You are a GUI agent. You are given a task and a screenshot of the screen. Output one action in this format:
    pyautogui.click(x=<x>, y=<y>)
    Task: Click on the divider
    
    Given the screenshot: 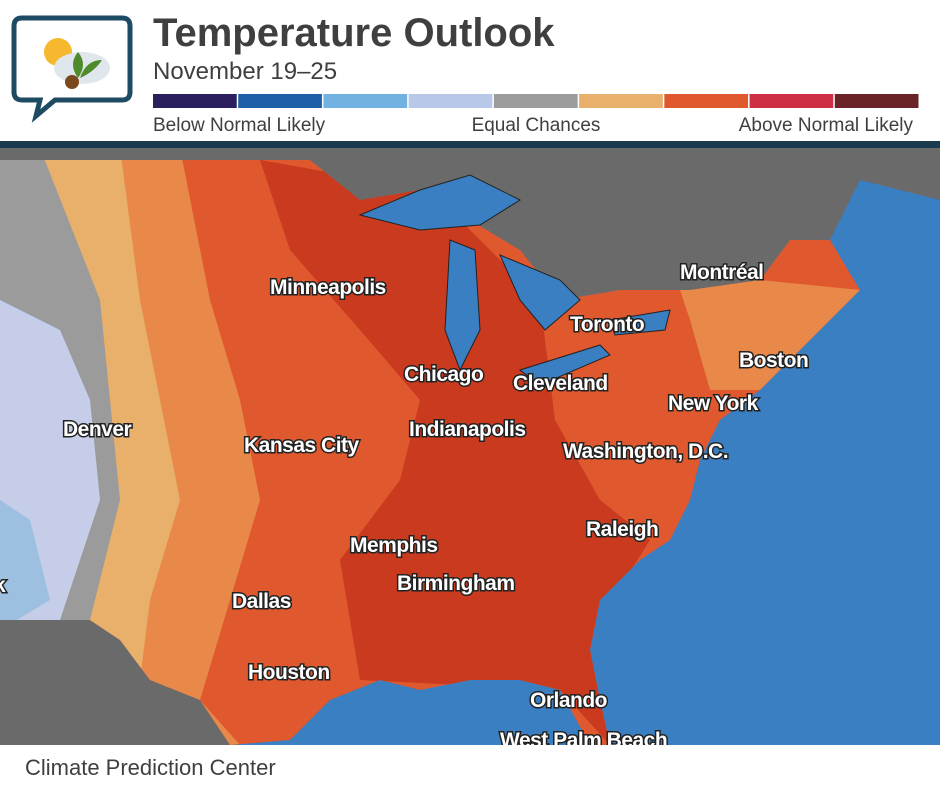 What is the action you would take?
    pyautogui.click(x=470, y=144)
    